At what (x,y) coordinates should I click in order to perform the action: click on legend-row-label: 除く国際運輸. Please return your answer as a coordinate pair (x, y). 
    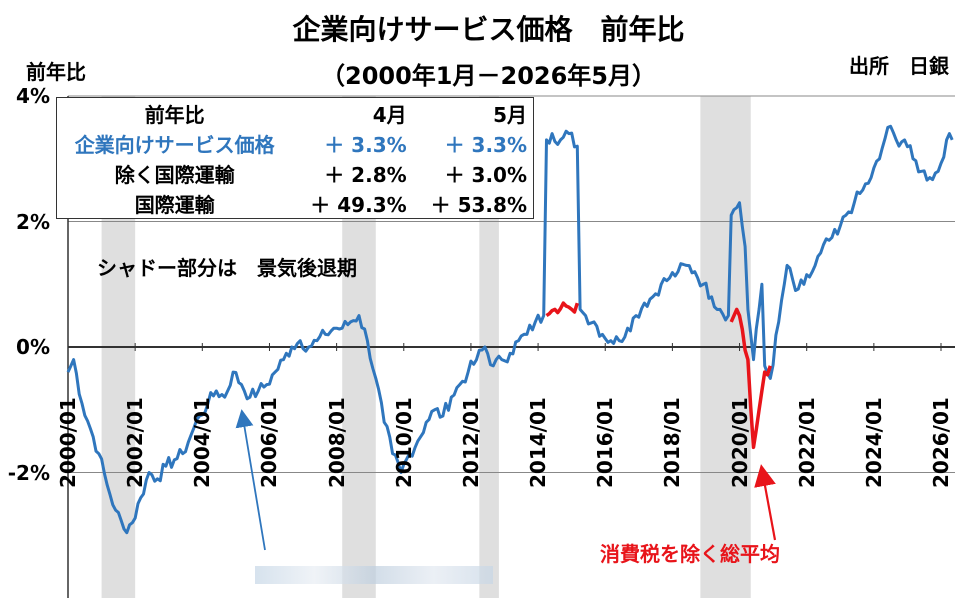
    Looking at the image, I should click on (174, 174).